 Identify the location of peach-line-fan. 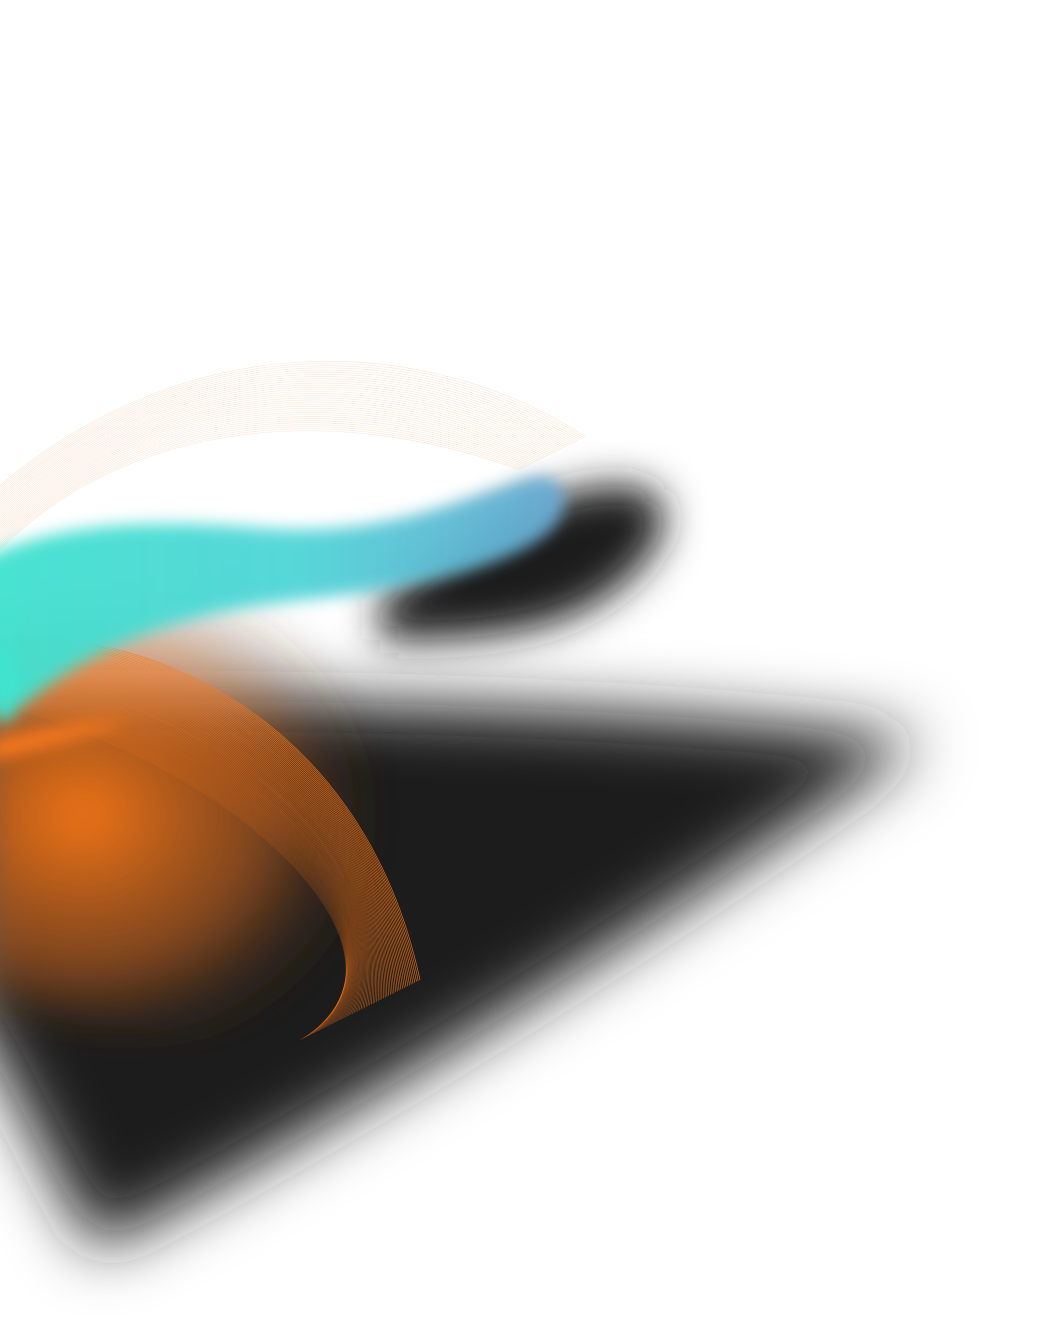
(293, 456).